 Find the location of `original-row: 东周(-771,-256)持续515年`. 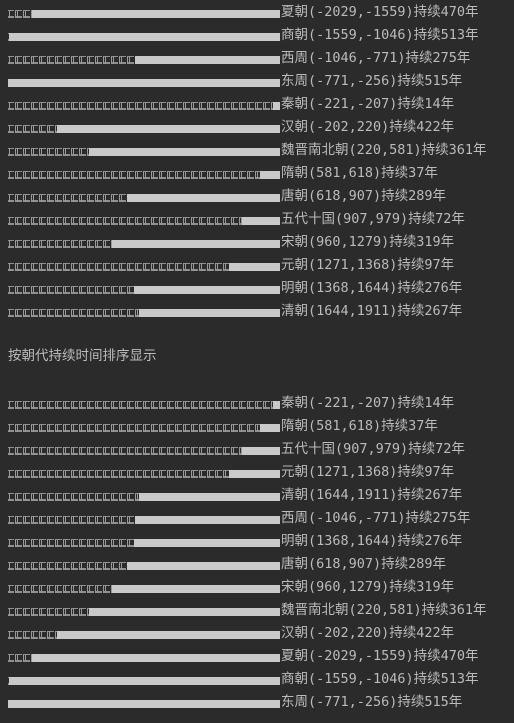

original-row: 东周(-771,-256)持续515年 is located at coordinates (261, 81).